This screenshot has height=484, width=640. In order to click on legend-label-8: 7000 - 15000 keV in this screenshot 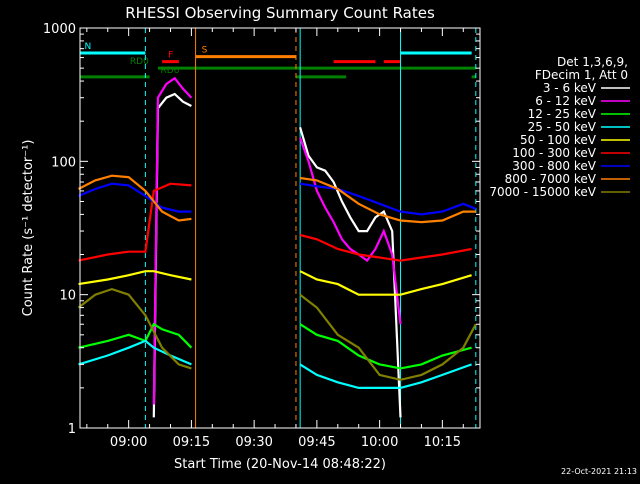, I will do `click(542, 192)`.